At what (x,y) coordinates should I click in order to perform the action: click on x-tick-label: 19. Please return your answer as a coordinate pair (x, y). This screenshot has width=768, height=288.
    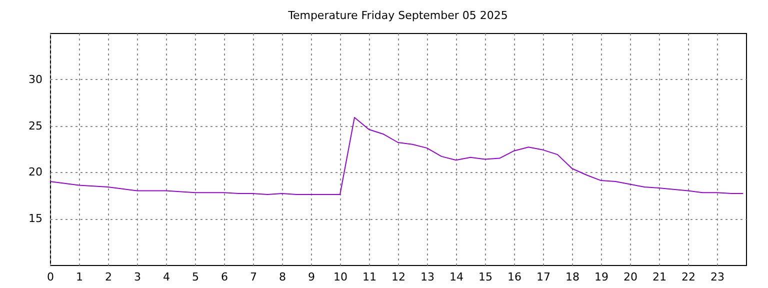
    Looking at the image, I should click on (601, 277).